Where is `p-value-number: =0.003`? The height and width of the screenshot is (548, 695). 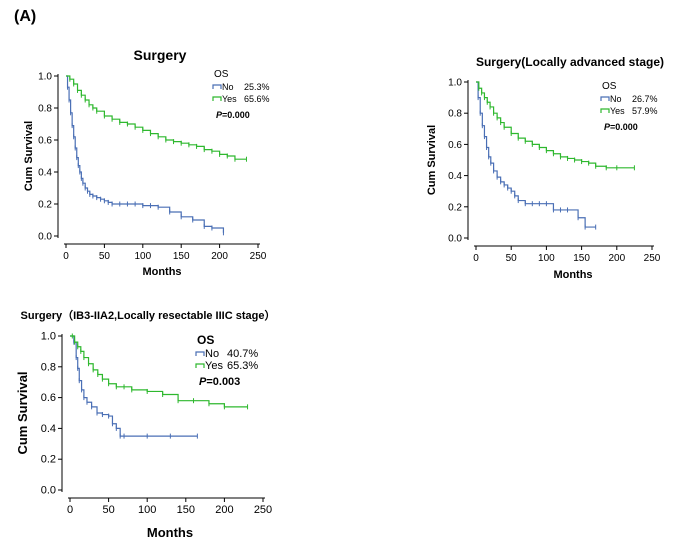
p-value-number: =0.003 is located at coordinates (223, 382).